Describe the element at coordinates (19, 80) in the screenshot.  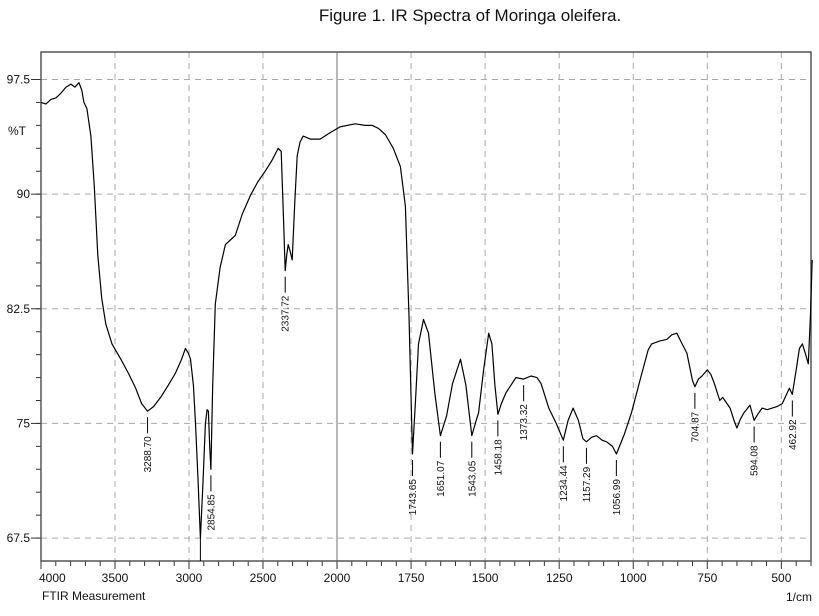
I see `y-tick-label: 97.5` at that location.